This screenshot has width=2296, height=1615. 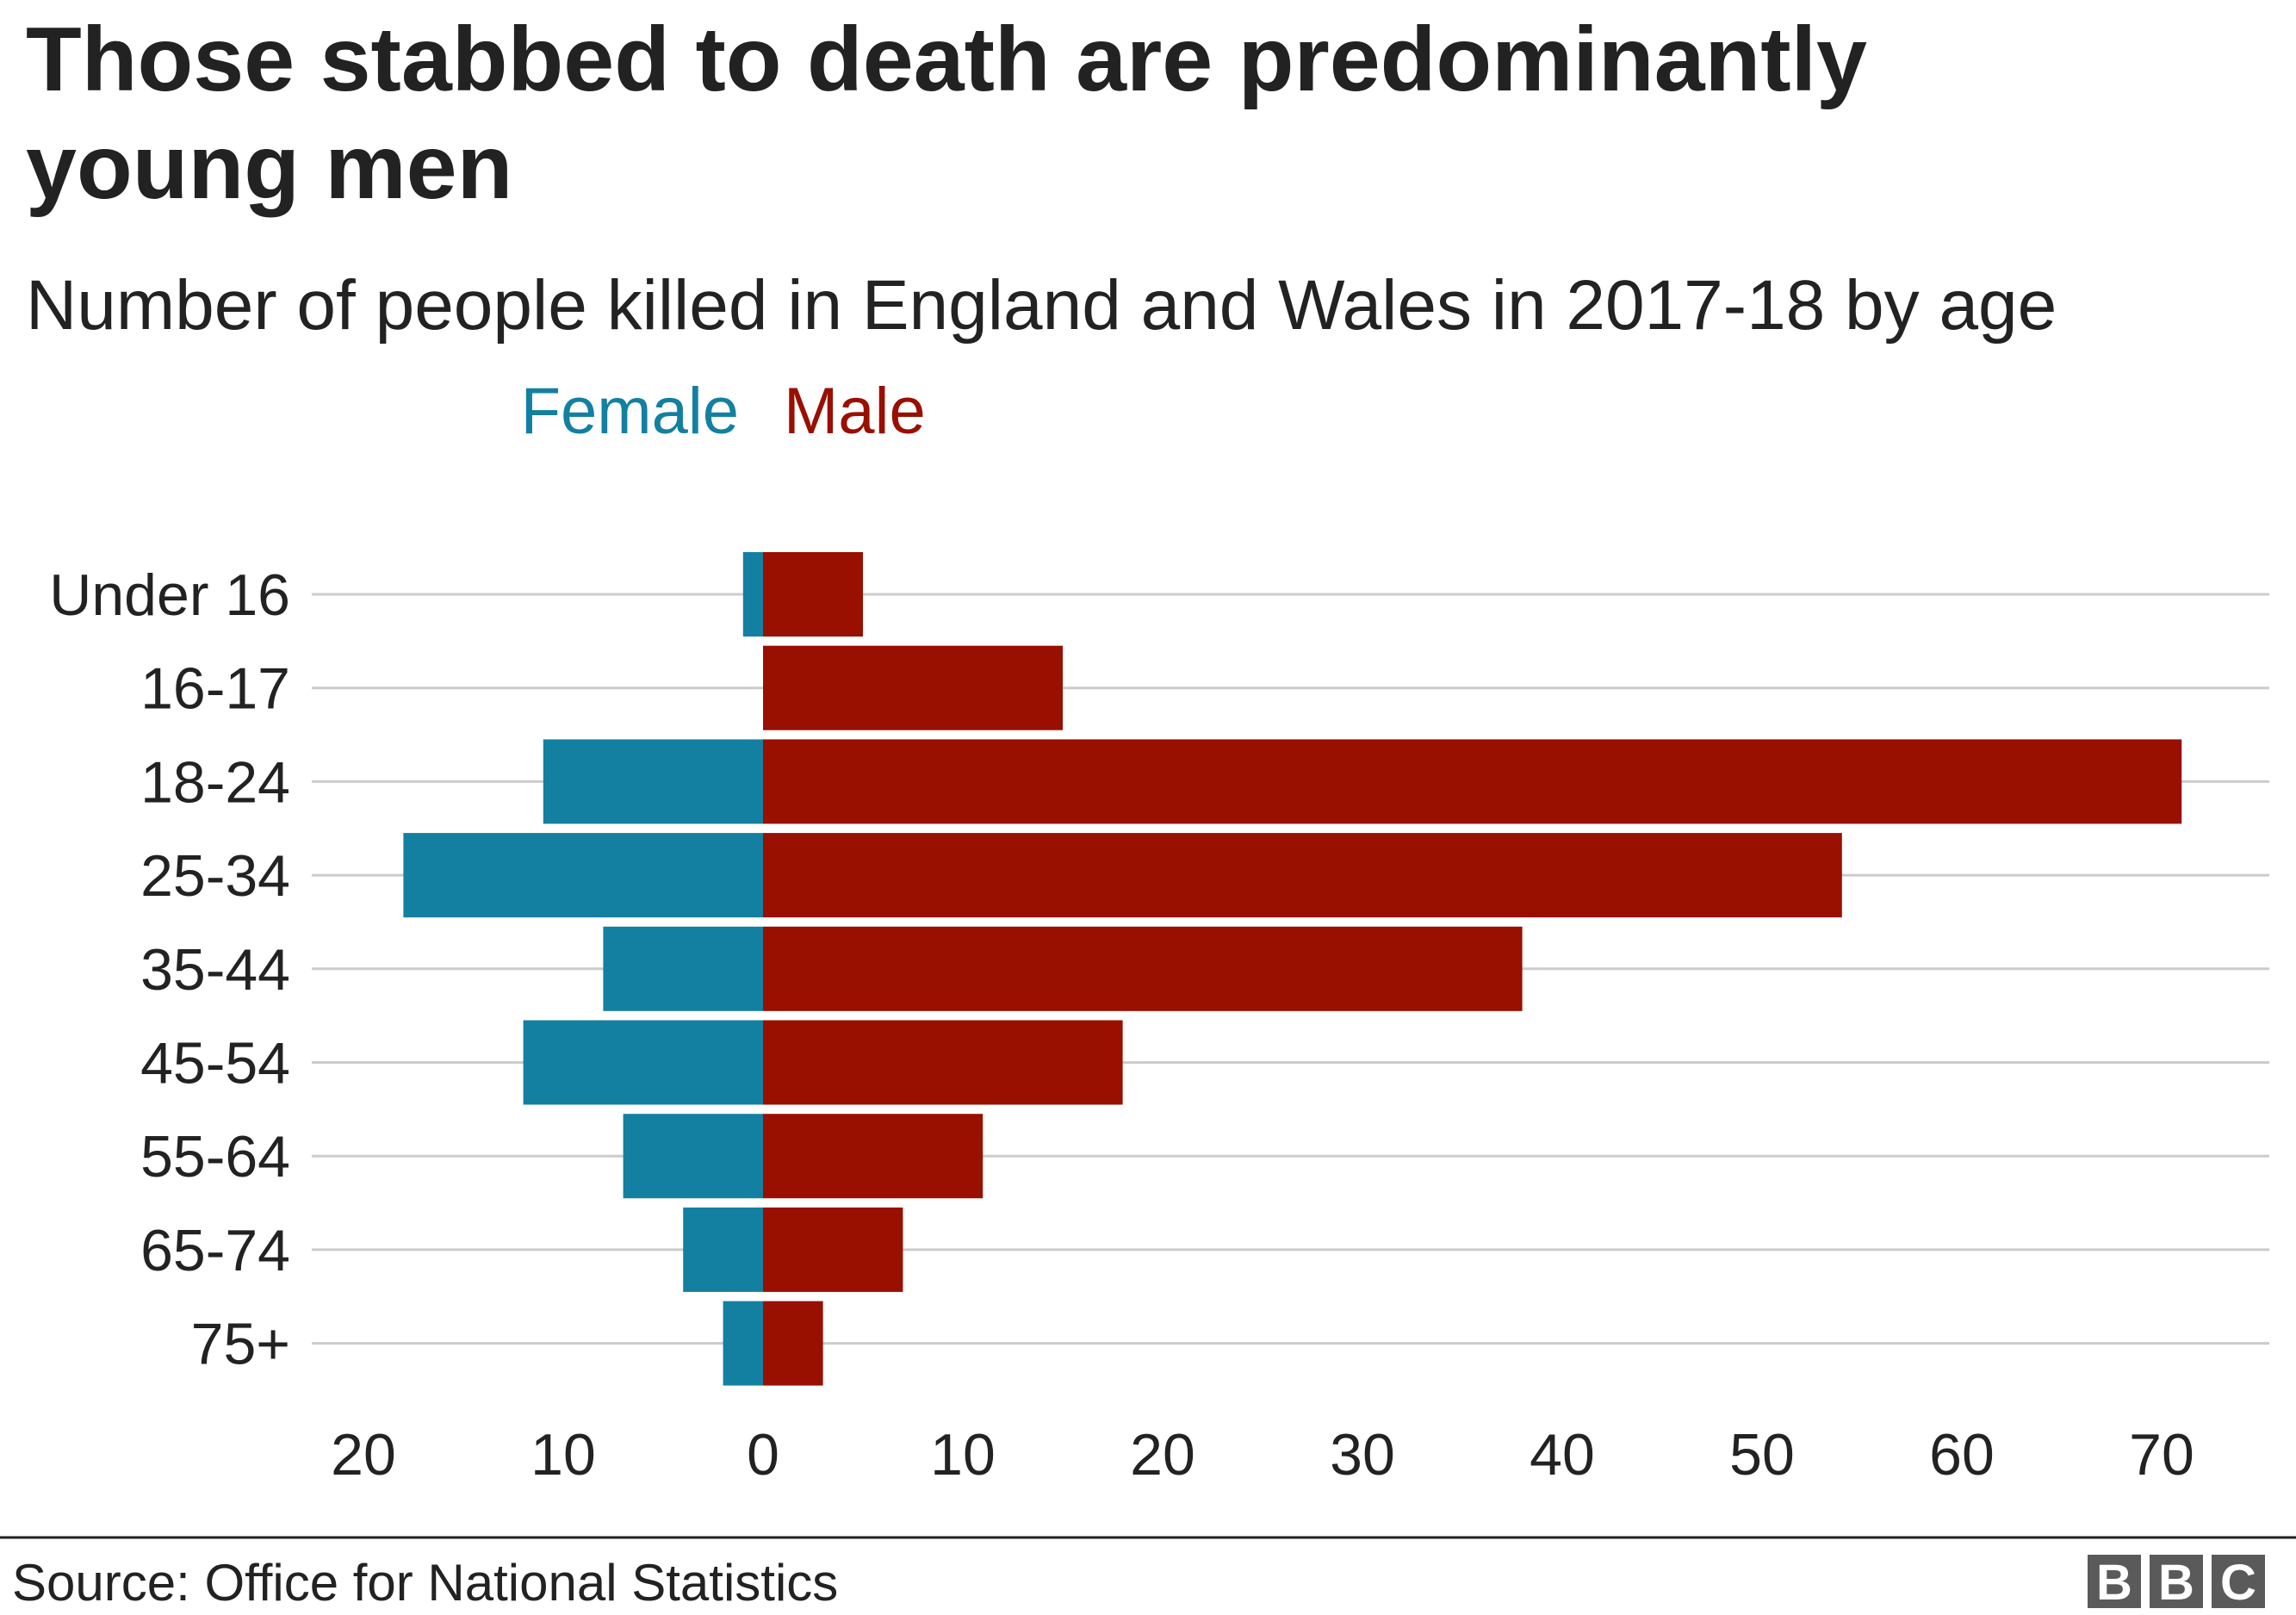 What do you see at coordinates (425, 1583) in the screenshot?
I see `source-note: Source: Office for National Statistics` at bounding box center [425, 1583].